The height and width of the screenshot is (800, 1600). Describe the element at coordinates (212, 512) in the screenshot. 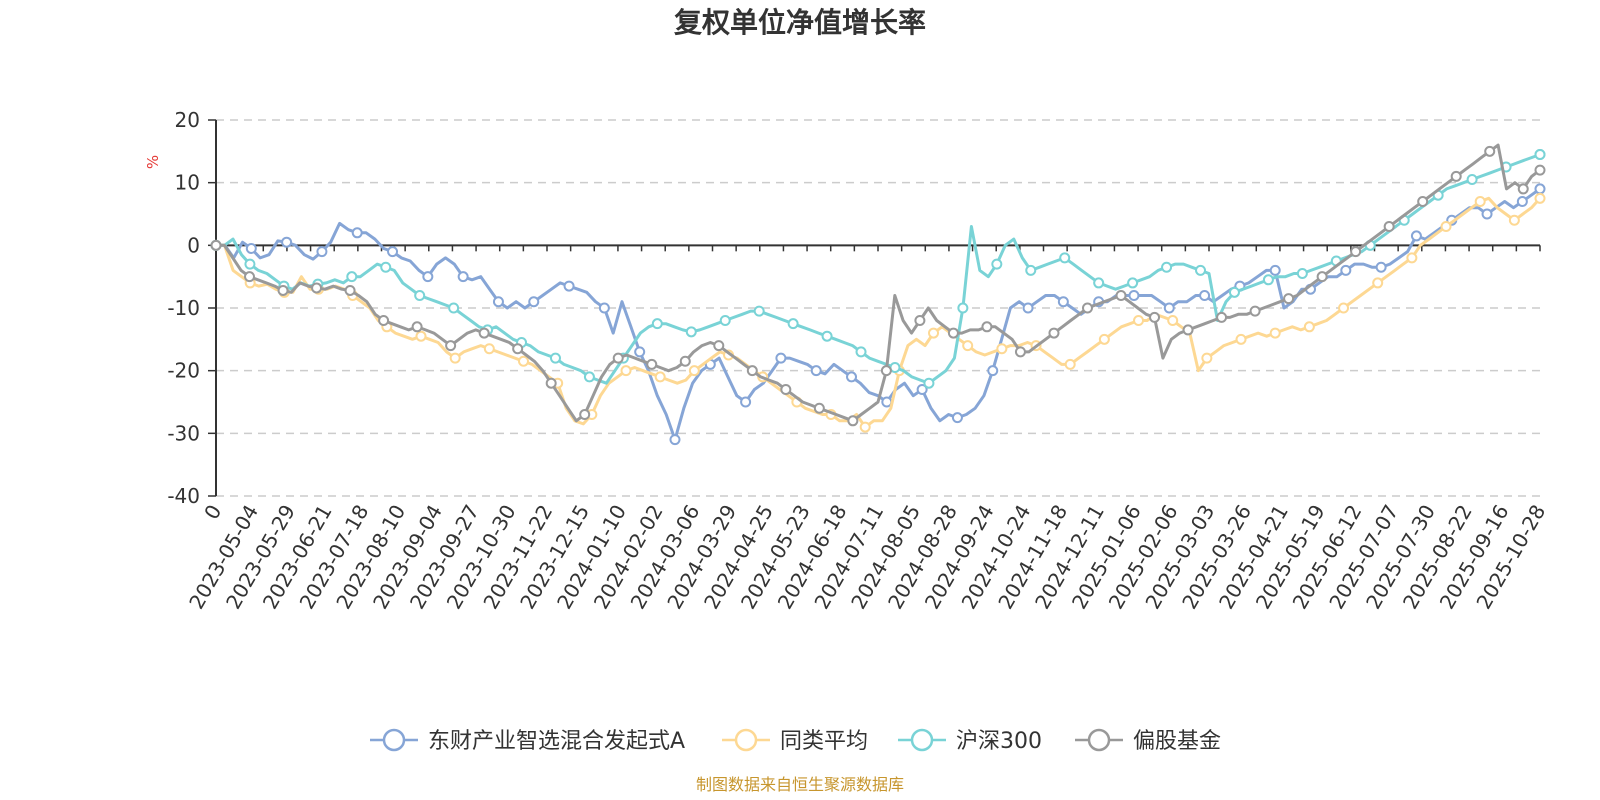

I see `x-tick-label: 0` at that location.